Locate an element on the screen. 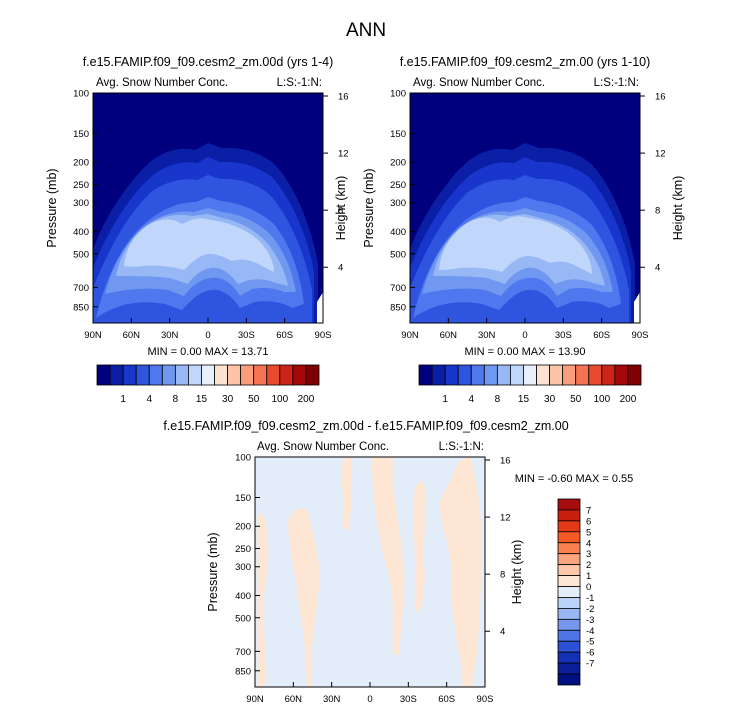  panel-1-xtick-label: 30N is located at coordinates (170, 335).